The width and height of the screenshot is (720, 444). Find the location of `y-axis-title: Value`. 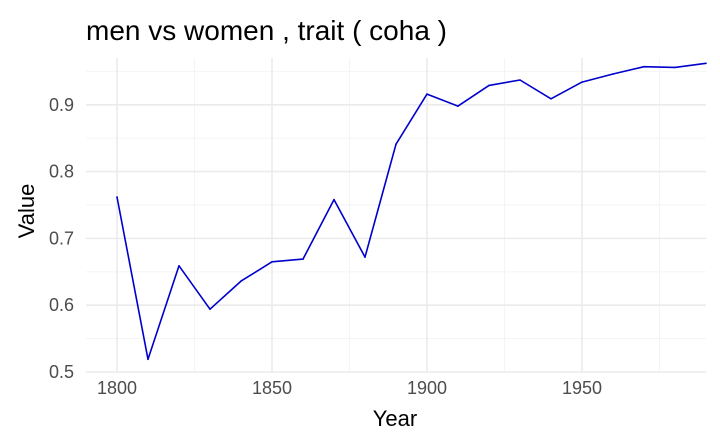

y-axis-title: Value is located at coordinates (26, 211).